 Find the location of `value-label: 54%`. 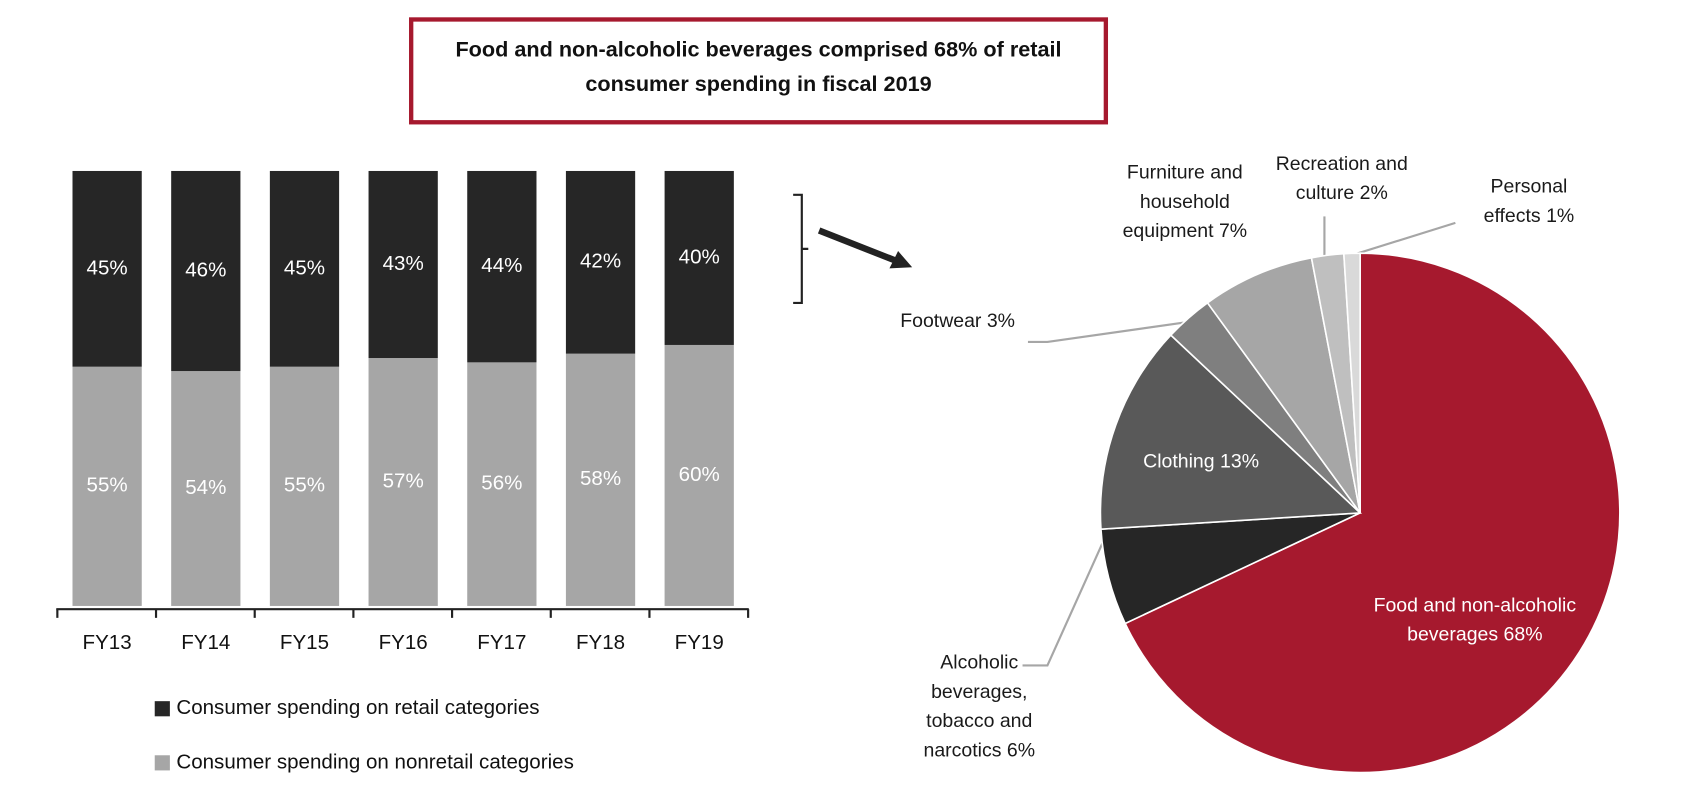

value-label: 54% is located at coordinates (205, 487).